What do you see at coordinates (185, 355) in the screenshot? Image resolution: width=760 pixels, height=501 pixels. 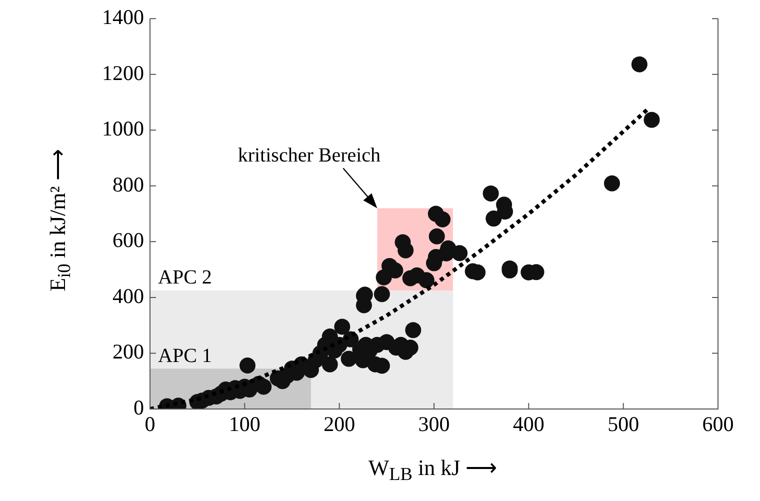 I see `series-label: APC 1` at bounding box center [185, 355].